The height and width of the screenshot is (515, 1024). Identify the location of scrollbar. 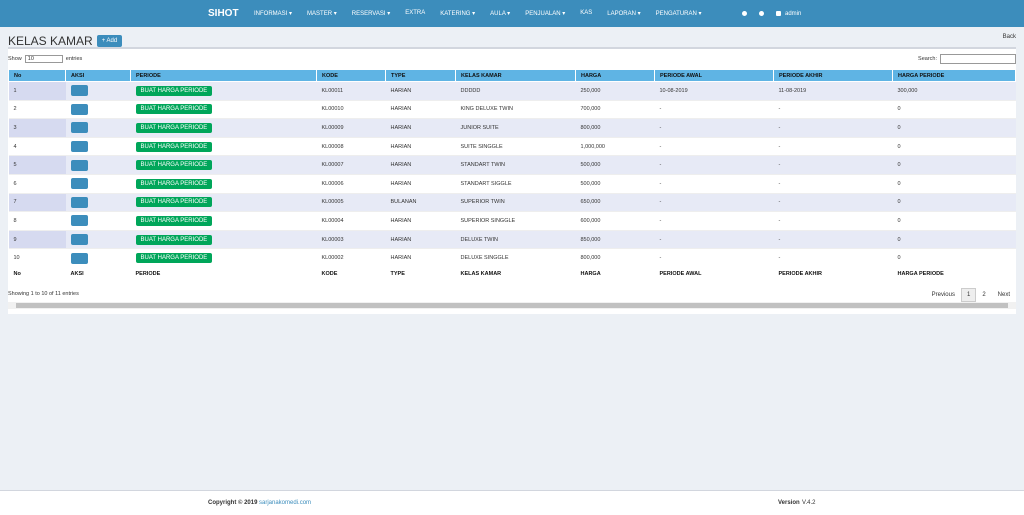
(512, 305).